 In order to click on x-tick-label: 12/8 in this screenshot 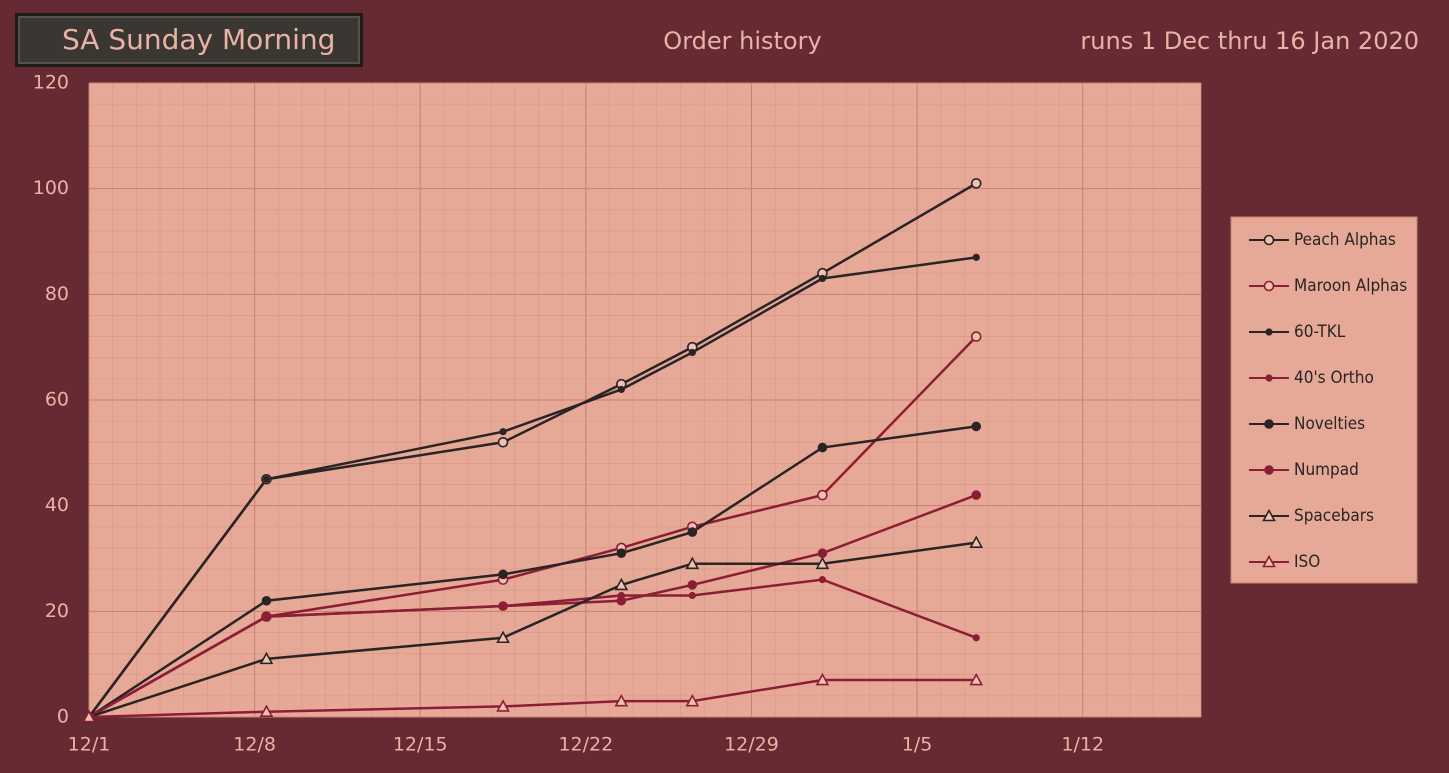, I will do `click(254, 745)`.